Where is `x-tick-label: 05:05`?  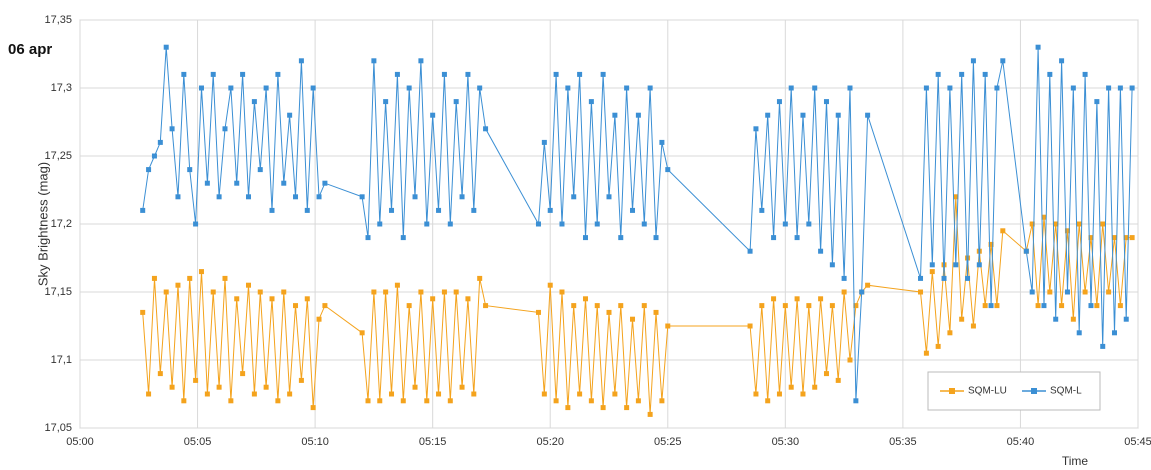 x-tick-label: 05:05 is located at coordinates (198, 442).